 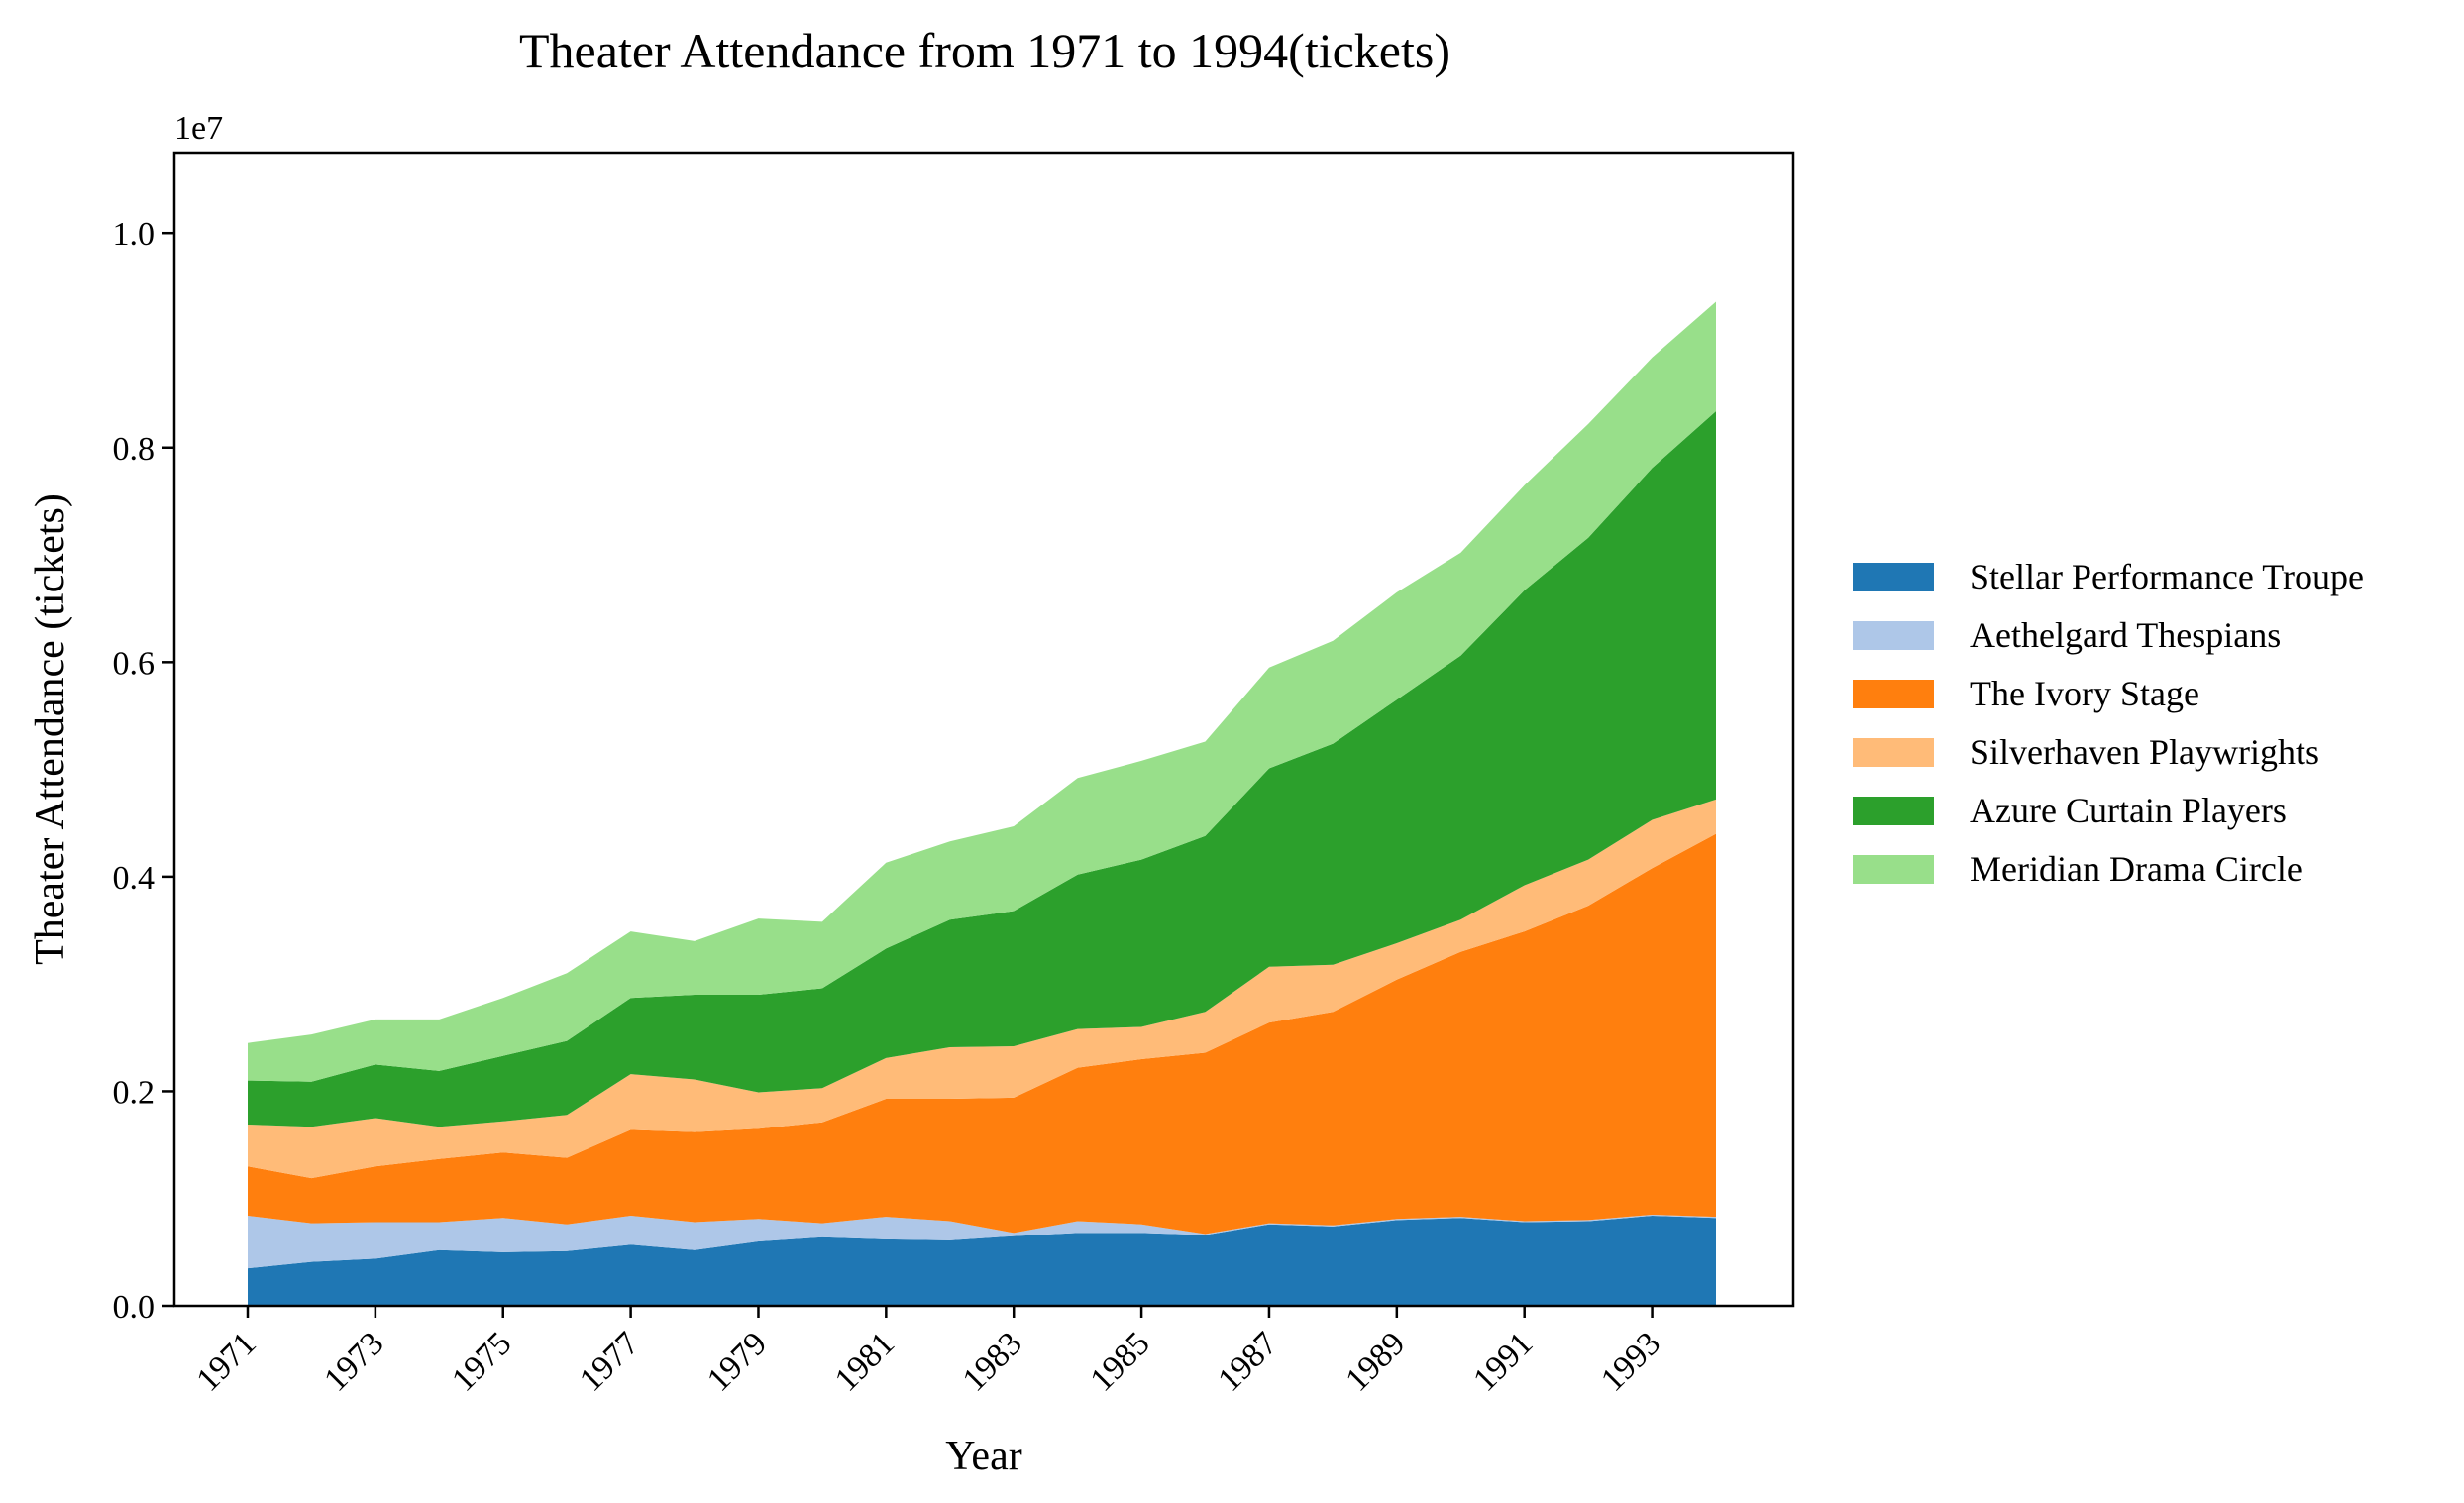 I want to click on x-tick-label: 1987, so click(x=1247, y=1361).